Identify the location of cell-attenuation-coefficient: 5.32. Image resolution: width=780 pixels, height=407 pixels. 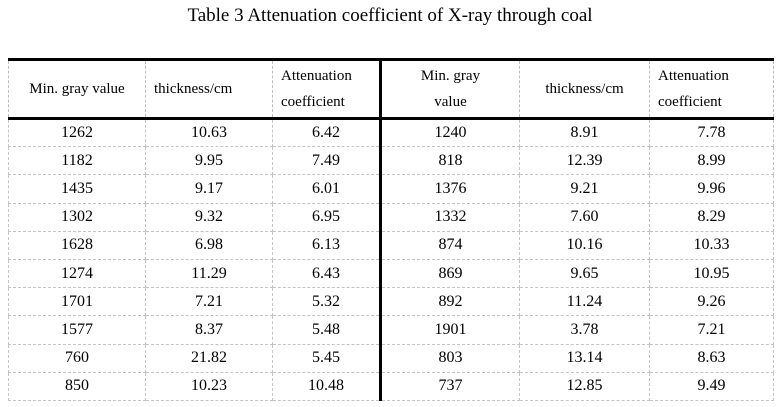
(327, 302).